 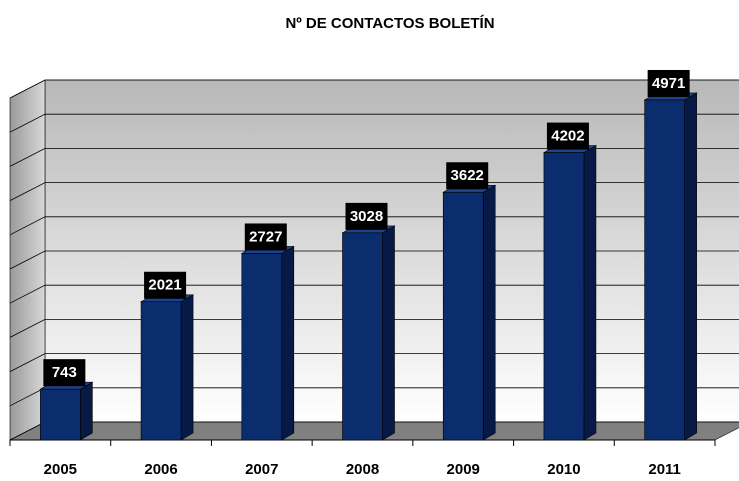 What do you see at coordinates (664, 469) in the screenshot?
I see `x-tick-label: 2011` at bounding box center [664, 469].